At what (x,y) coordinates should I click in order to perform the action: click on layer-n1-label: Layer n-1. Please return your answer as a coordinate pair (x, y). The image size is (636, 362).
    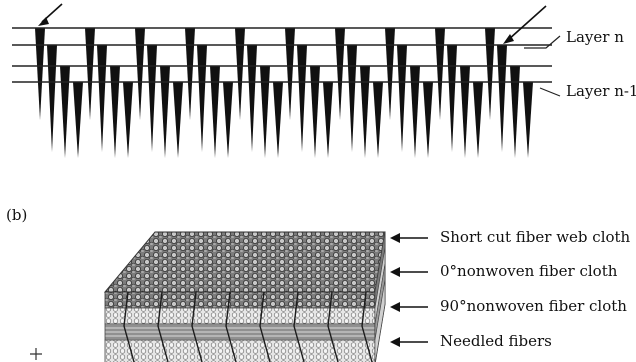
    Looking at the image, I should click on (601, 91).